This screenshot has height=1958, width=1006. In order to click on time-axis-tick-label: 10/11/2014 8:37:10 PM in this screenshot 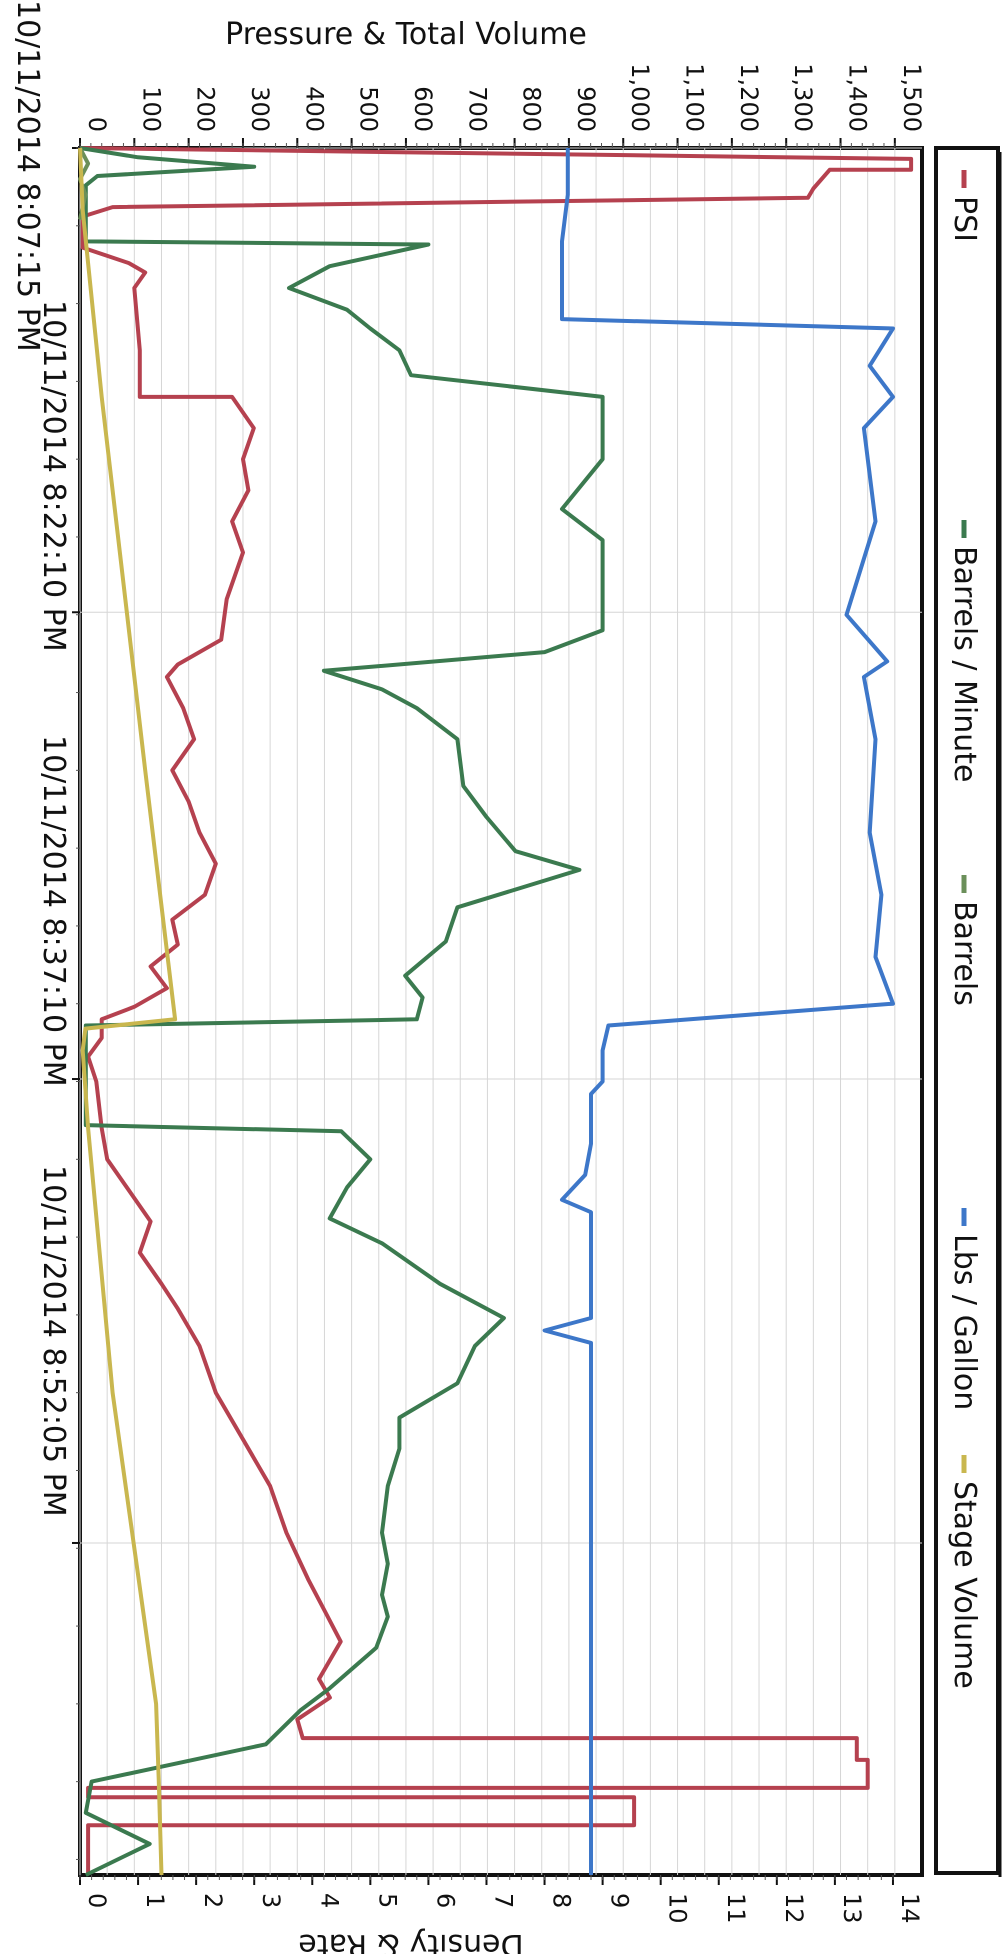, I will do `click(53, 911)`.